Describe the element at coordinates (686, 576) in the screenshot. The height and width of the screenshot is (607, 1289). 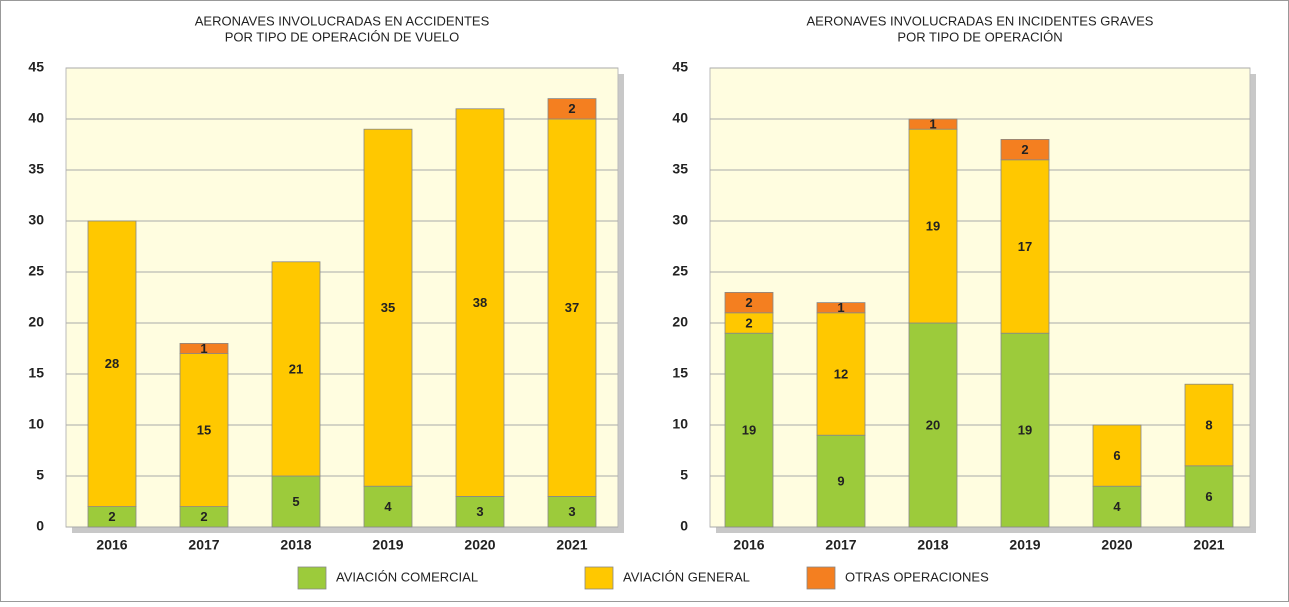
I see `legend-label: AVIACIÓN GENERAL` at that location.